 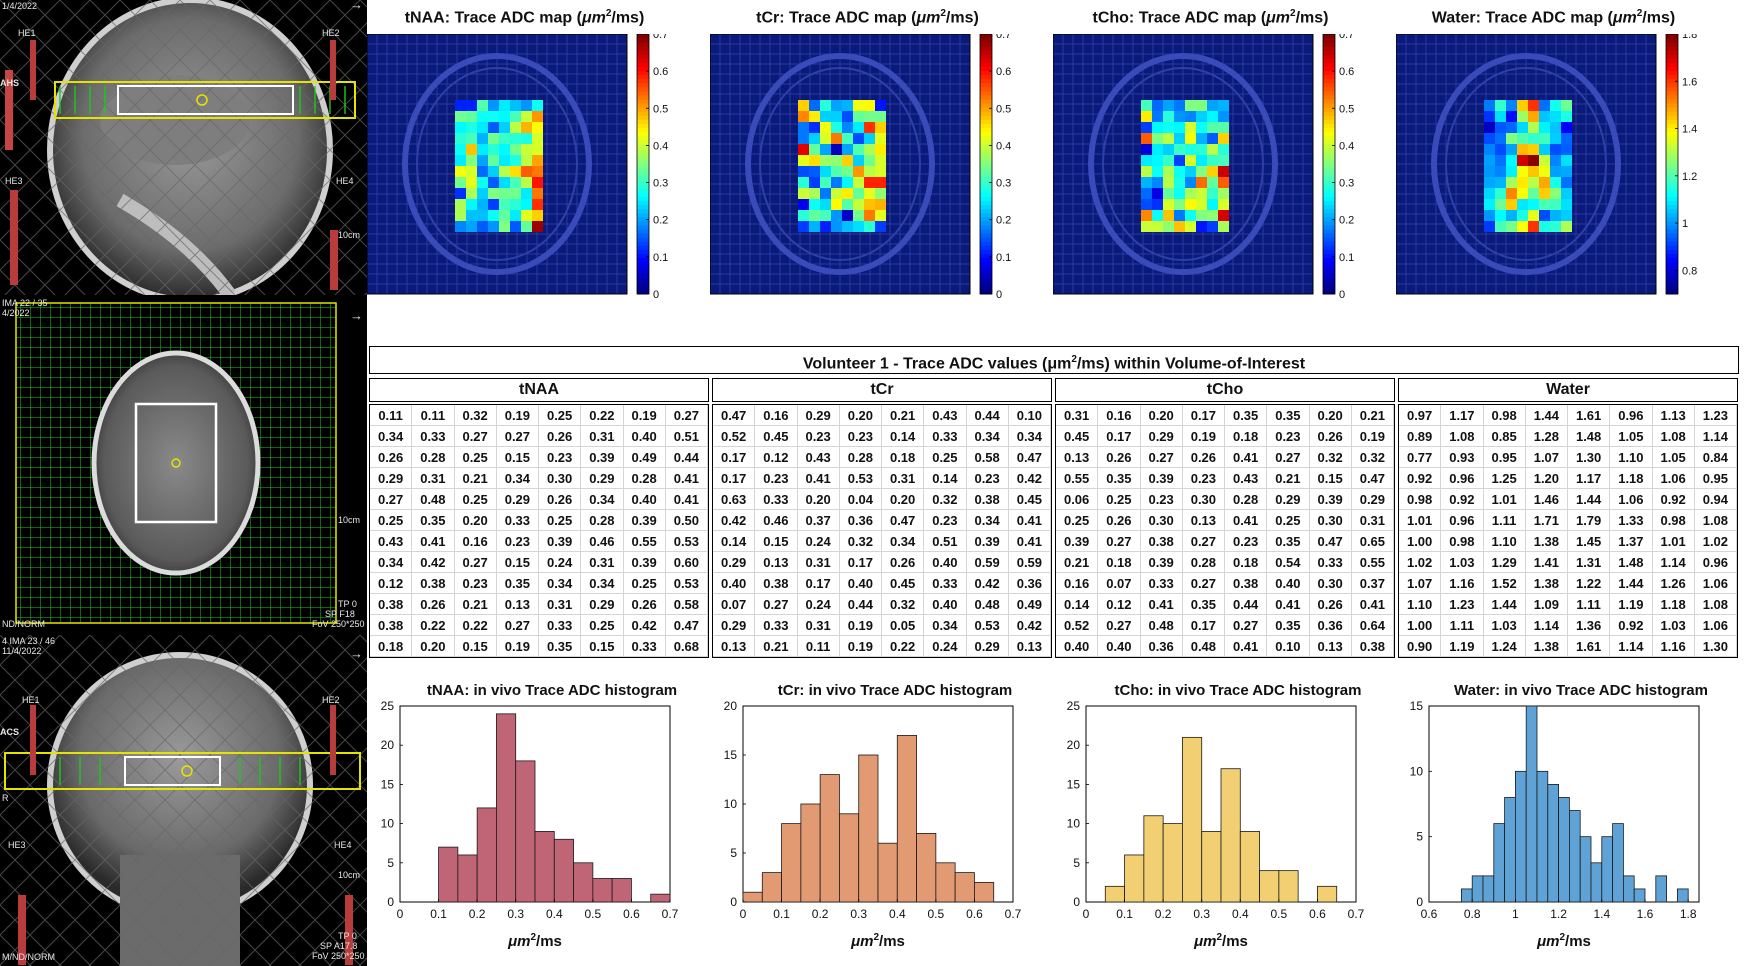 What do you see at coordinates (356, 315) in the screenshot?
I see `axial-arrow-icon: →` at bounding box center [356, 315].